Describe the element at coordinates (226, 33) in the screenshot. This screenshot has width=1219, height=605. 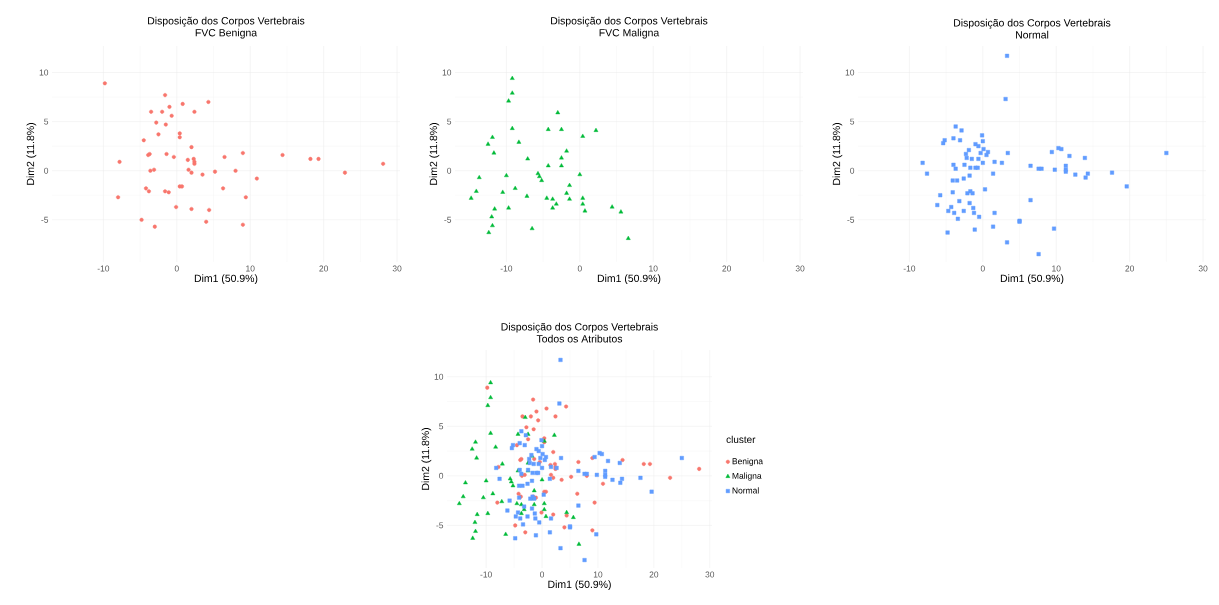
I see `chart-subtitle: FVC Benigna` at that location.